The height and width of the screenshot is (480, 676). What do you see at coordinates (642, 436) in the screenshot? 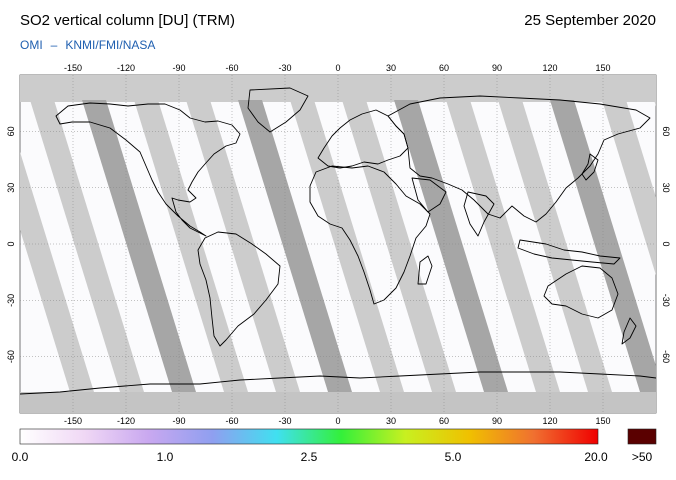
I see `colorbar-overflow-box` at bounding box center [642, 436].